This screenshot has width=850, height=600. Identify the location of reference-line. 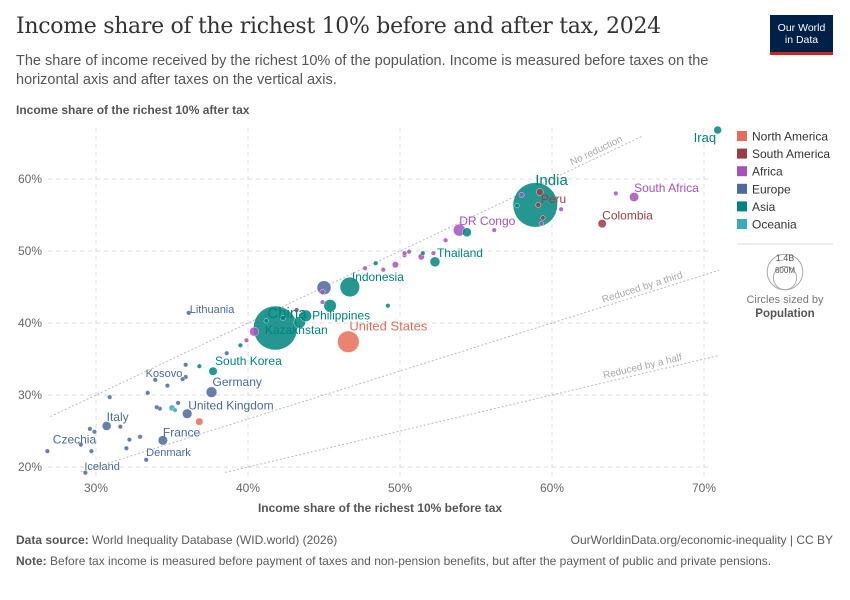
(472, 413).